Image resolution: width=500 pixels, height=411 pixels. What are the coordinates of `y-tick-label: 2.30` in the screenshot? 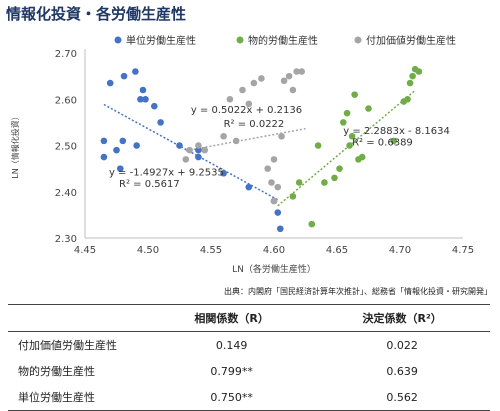 It's located at (66, 239).